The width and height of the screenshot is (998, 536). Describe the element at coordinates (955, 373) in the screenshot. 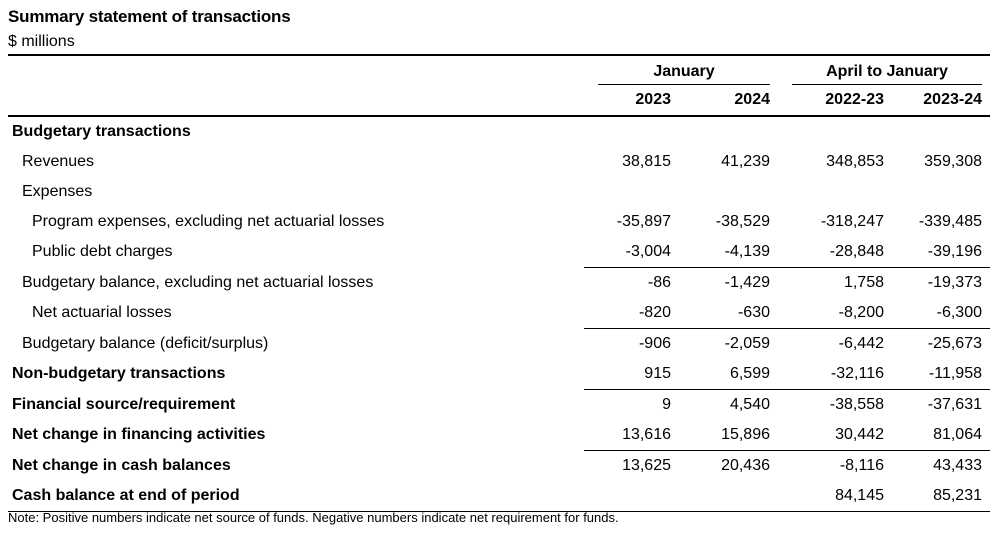

I see `row-value: -11,958` at that location.